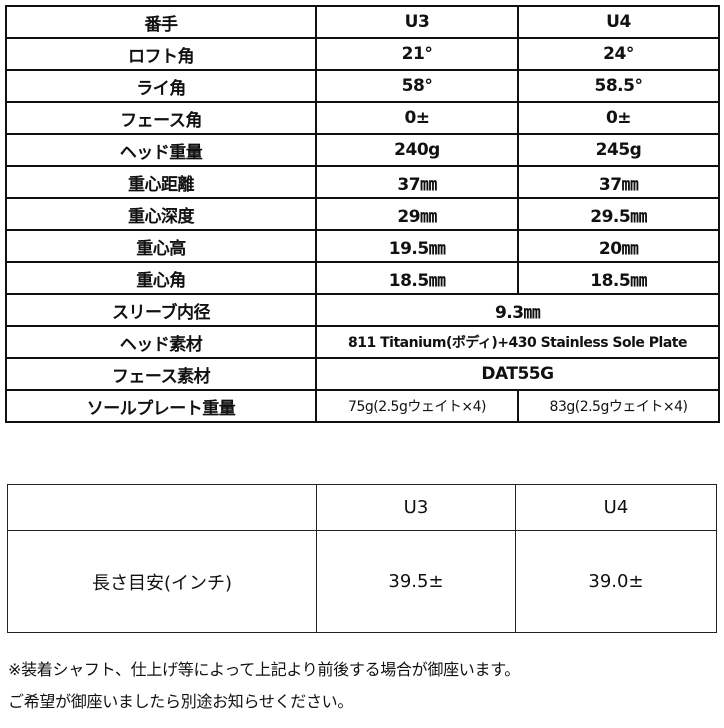 The image size is (724, 728). I want to click on cell: 83g(2.5gウェイト×4), so click(618, 406).